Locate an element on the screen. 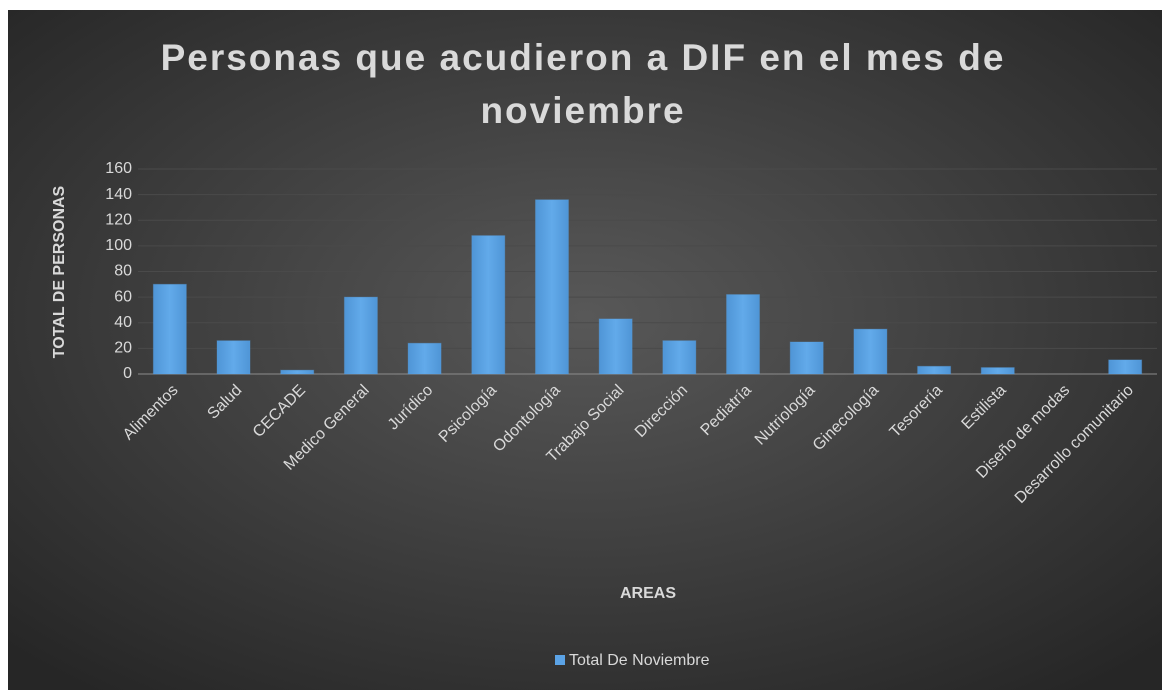  y-tick-label: 140 is located at coordinates (118, 194).